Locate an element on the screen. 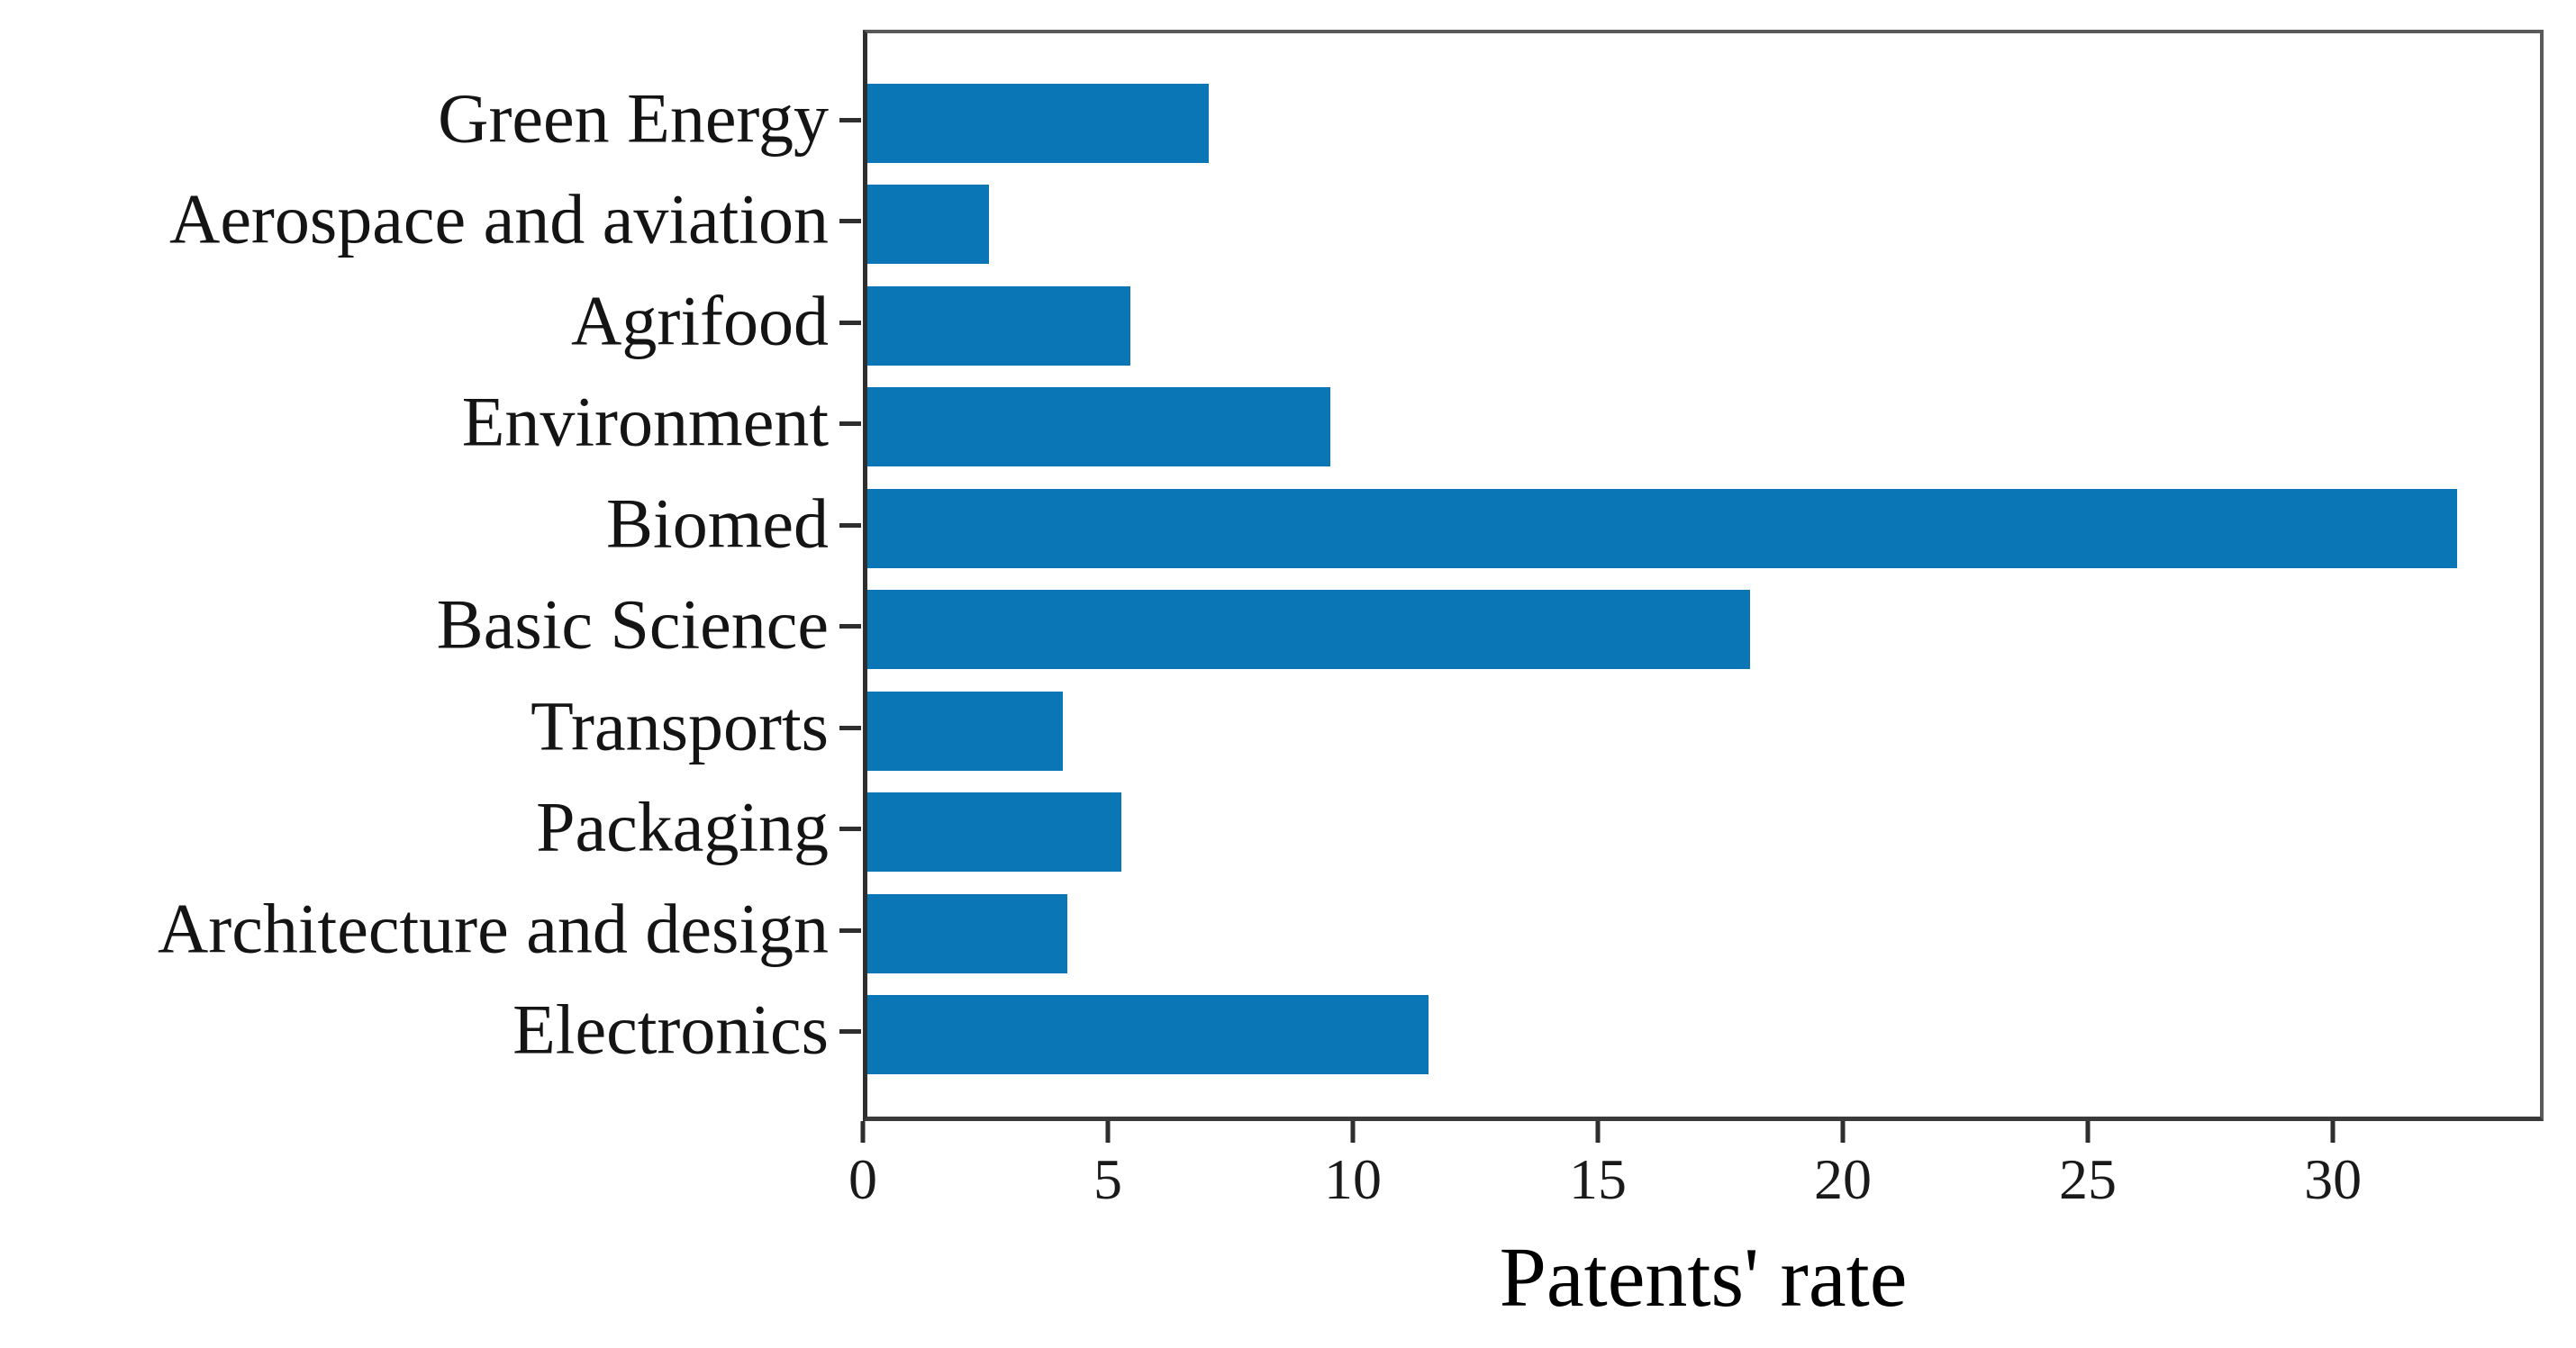 This screenshot has height=1348, width=2576. bar-aerospace-and-aviation is located at coordinates (928, 225).